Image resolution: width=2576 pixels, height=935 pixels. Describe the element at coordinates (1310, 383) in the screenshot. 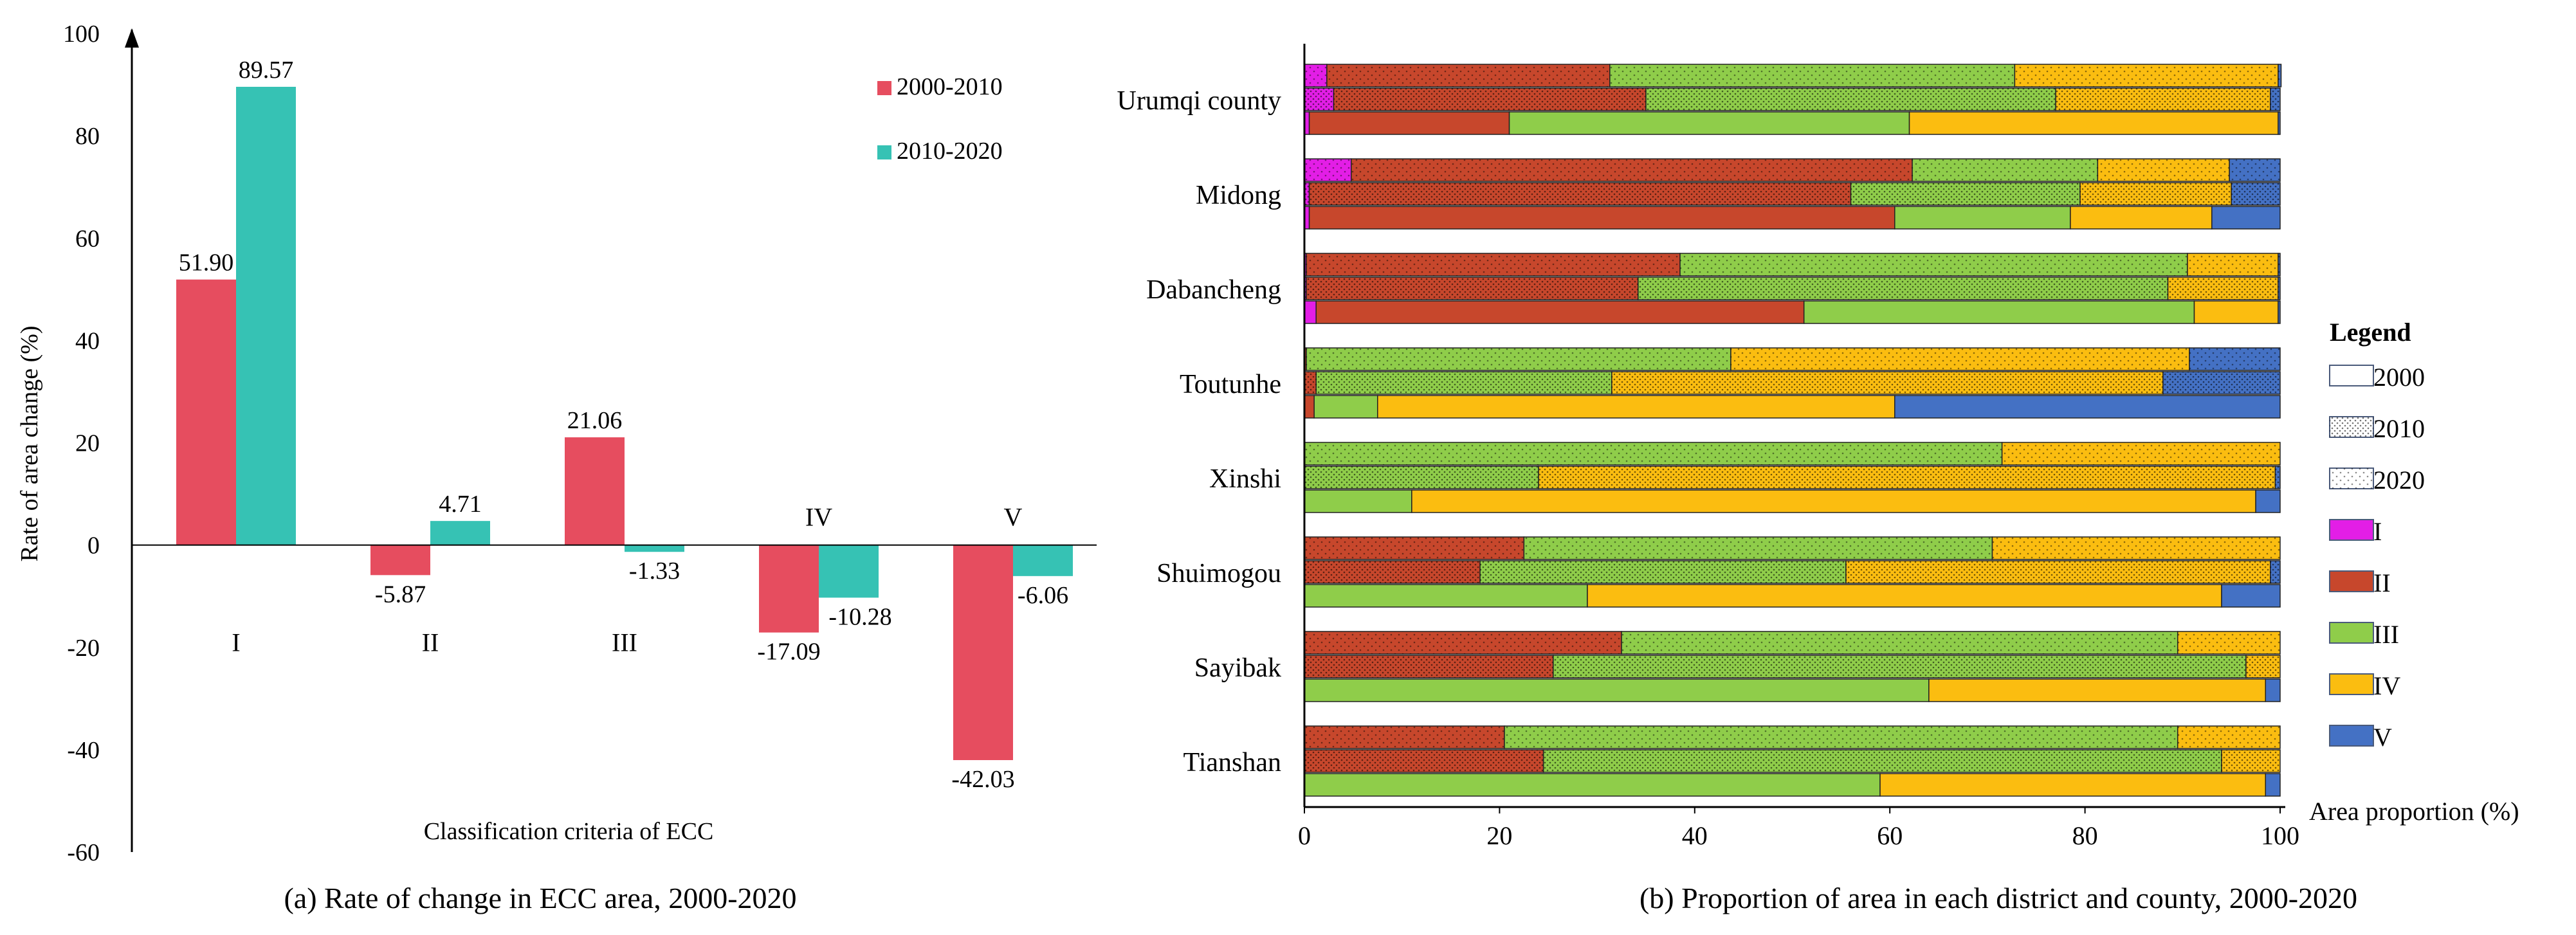

I see `seg-toutunhe-2010-class-ii-pattern` at that location.